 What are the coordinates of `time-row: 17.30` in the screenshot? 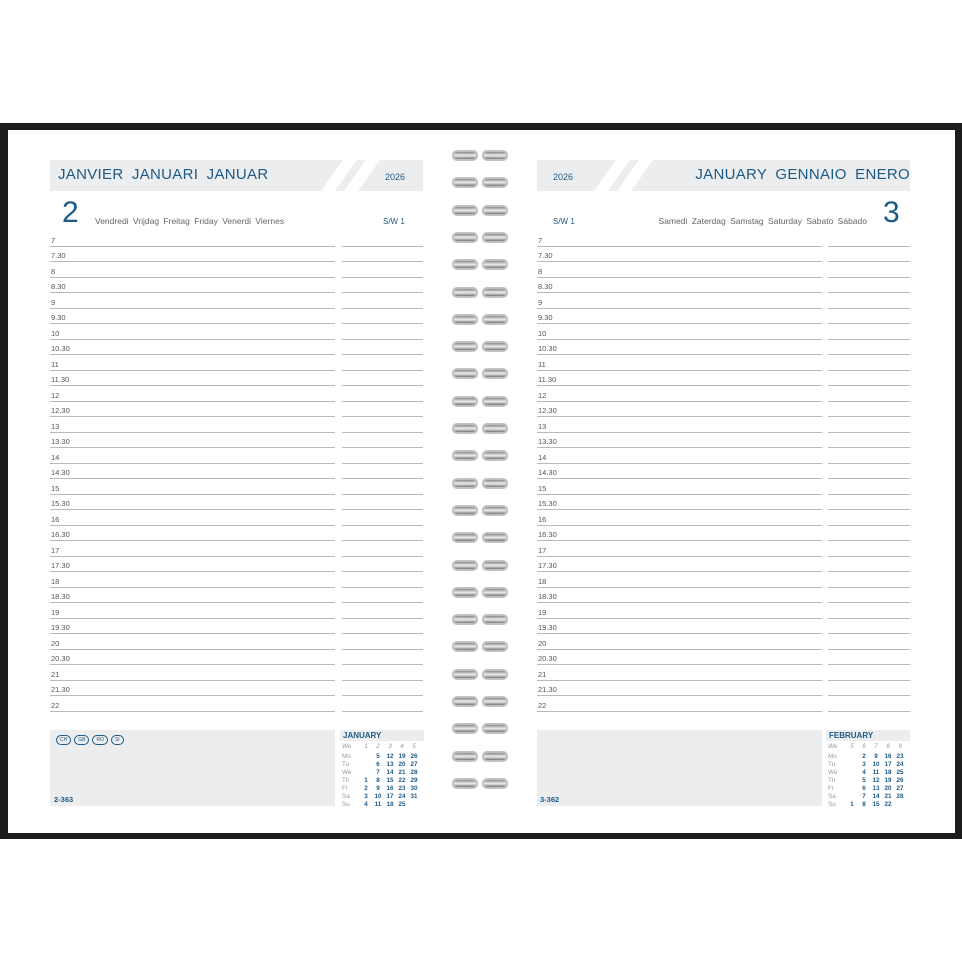 It's located at (679, 564).